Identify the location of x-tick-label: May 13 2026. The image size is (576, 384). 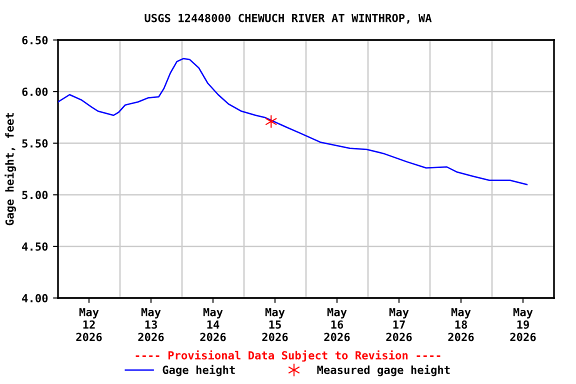
(151, 325).